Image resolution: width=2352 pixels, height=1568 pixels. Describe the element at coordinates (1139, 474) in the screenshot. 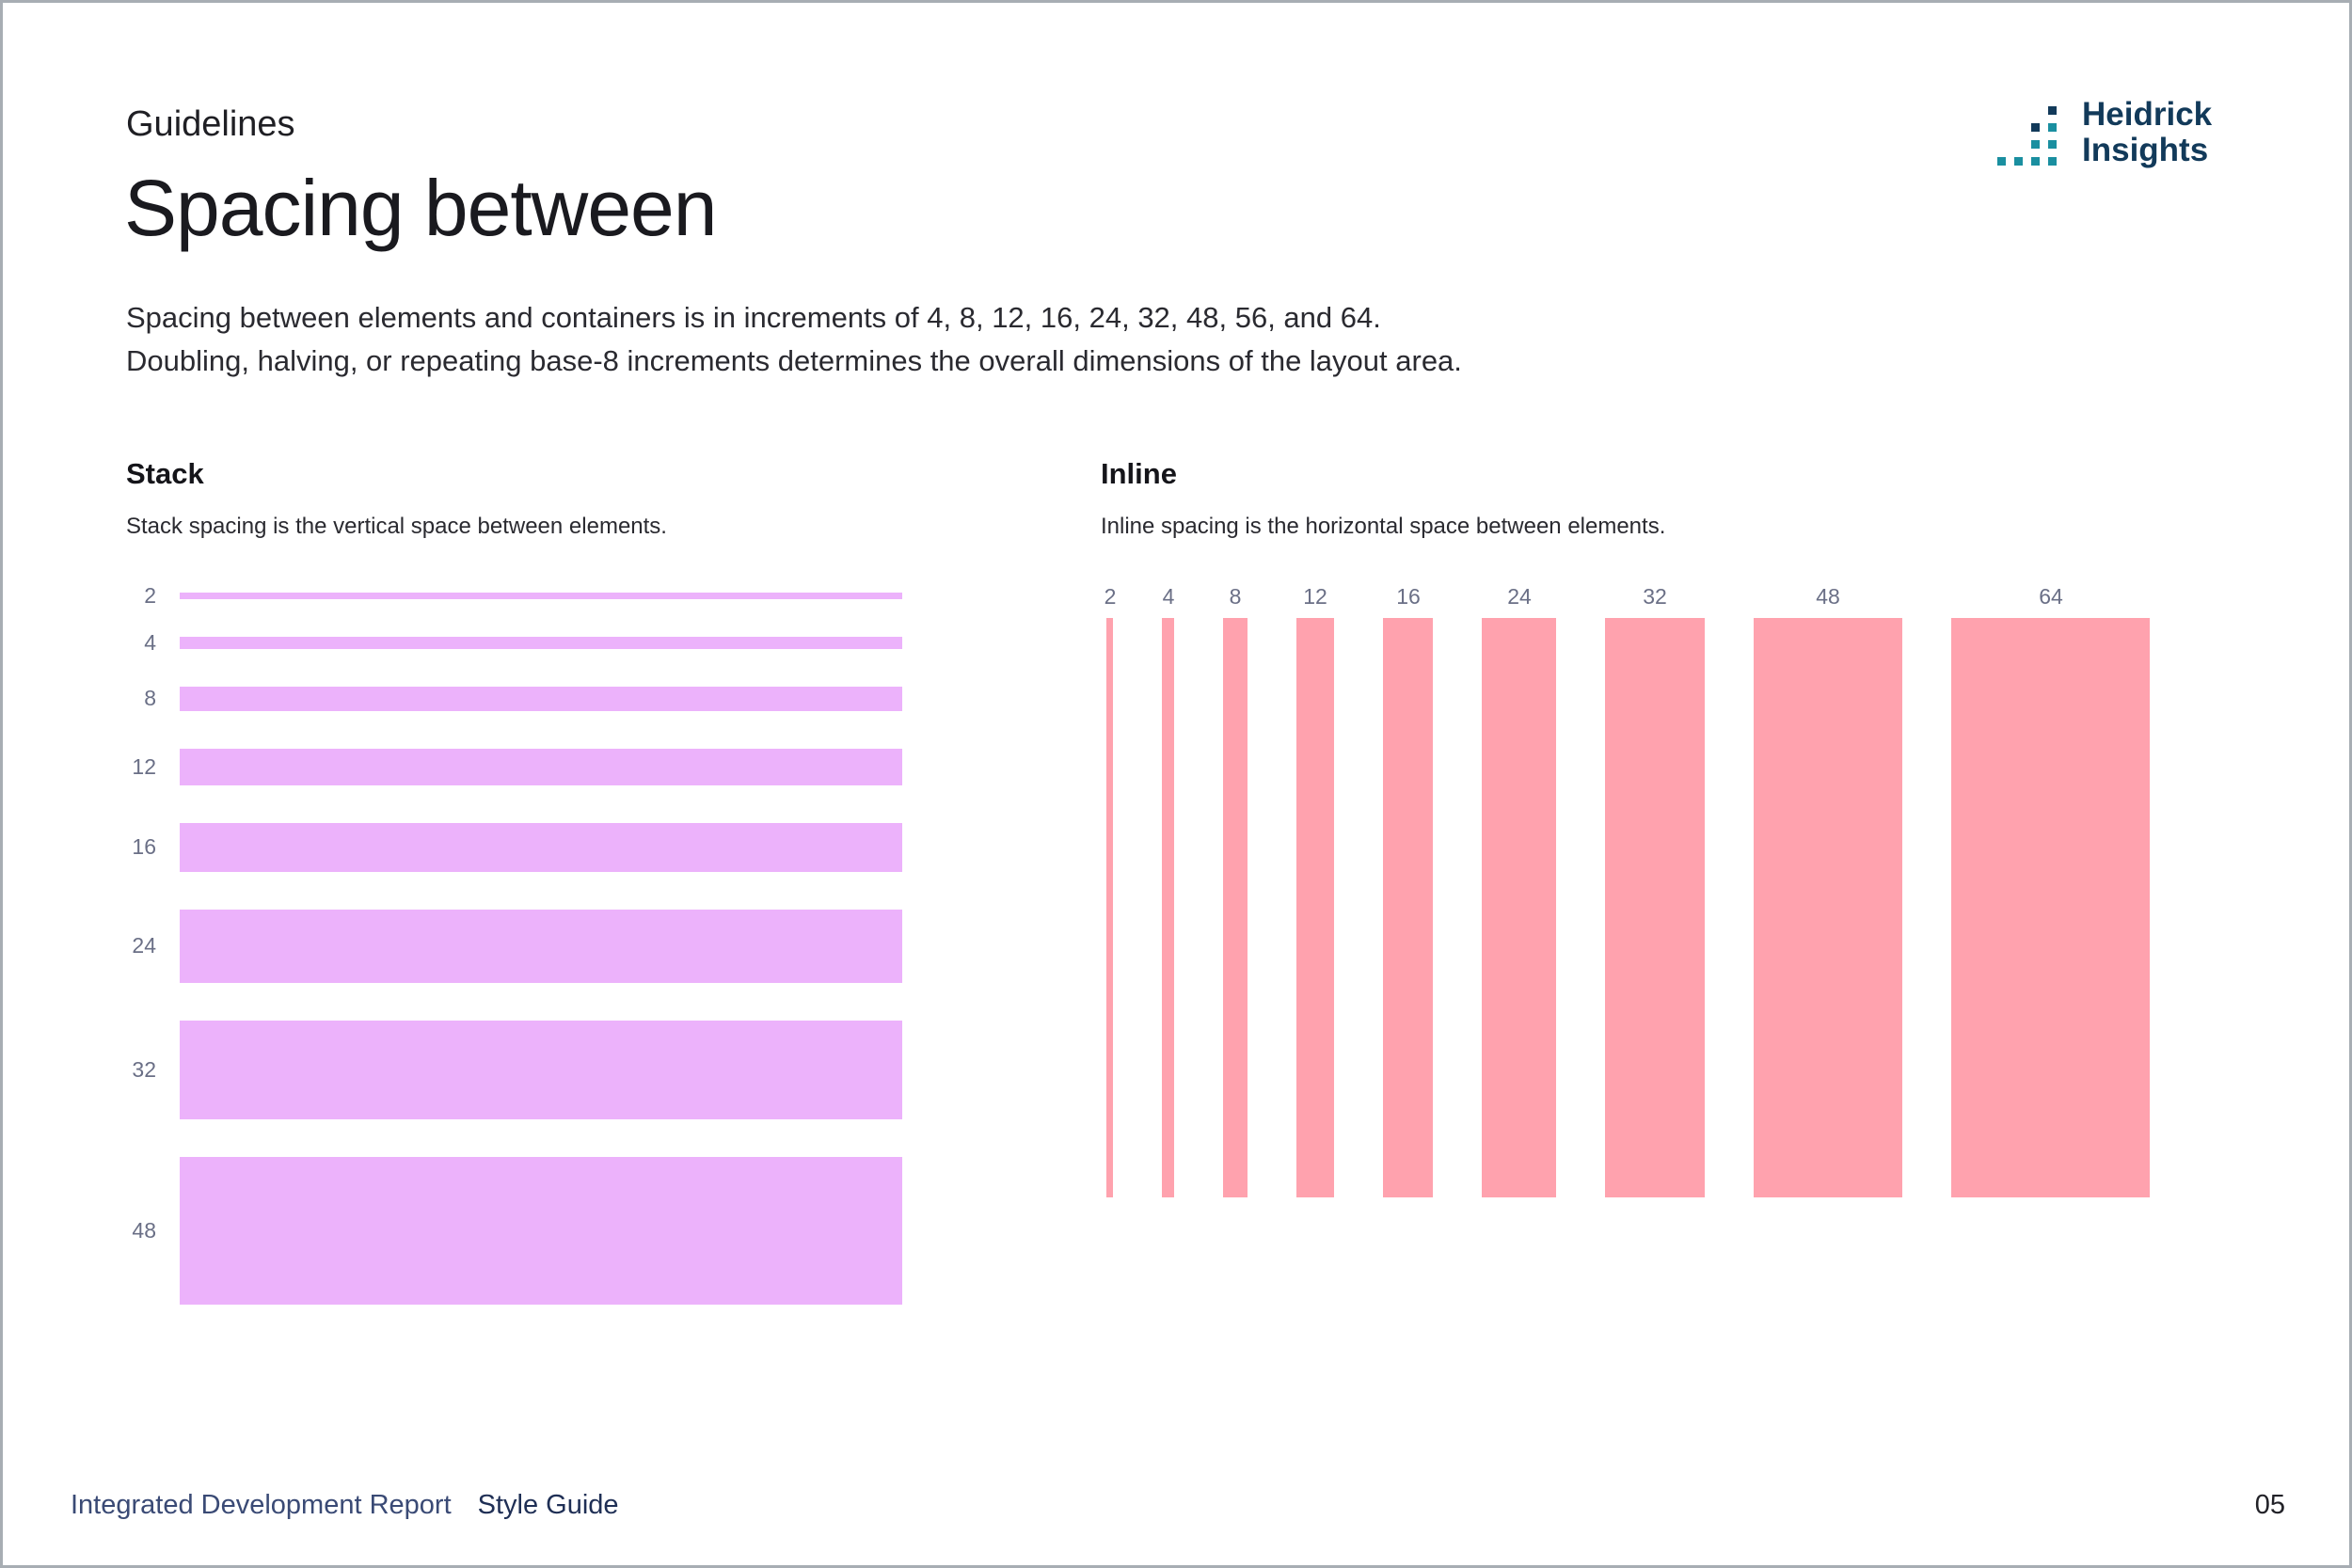

I see `inline-title: Inline` at that location.